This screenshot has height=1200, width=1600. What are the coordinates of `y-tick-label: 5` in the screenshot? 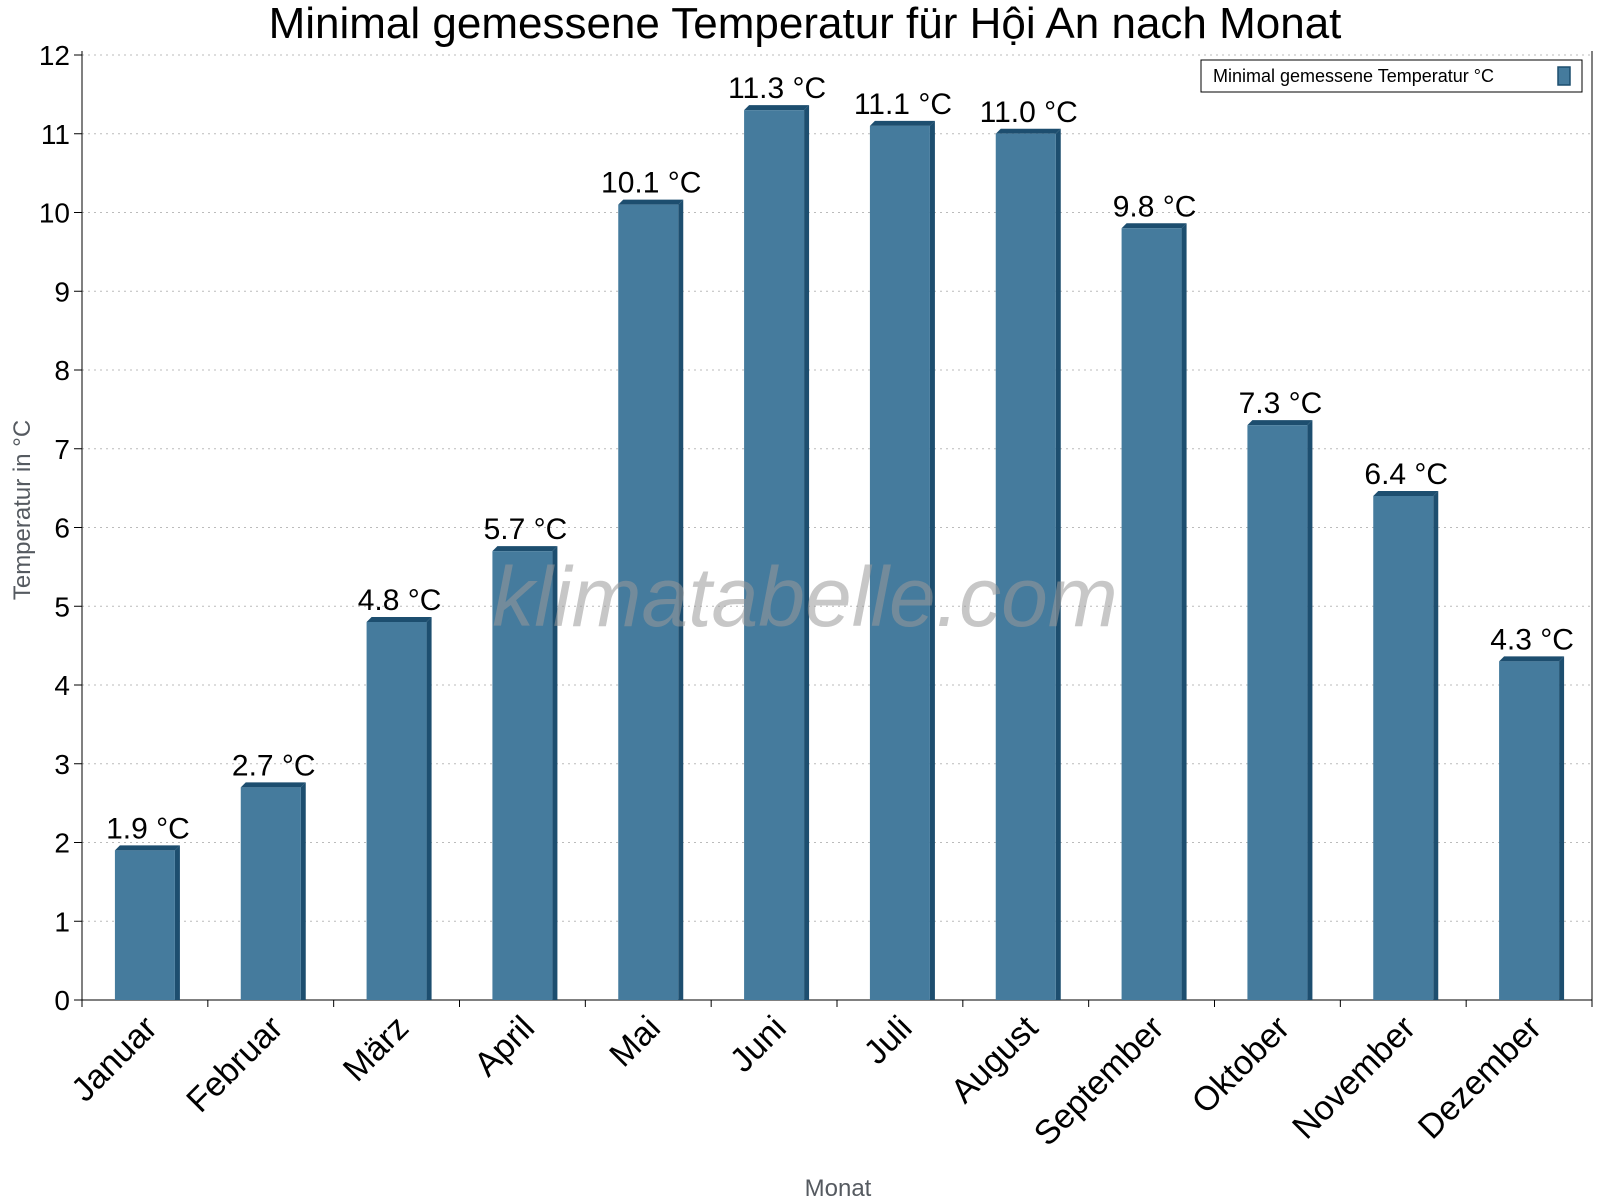 It's located at (62, 606).